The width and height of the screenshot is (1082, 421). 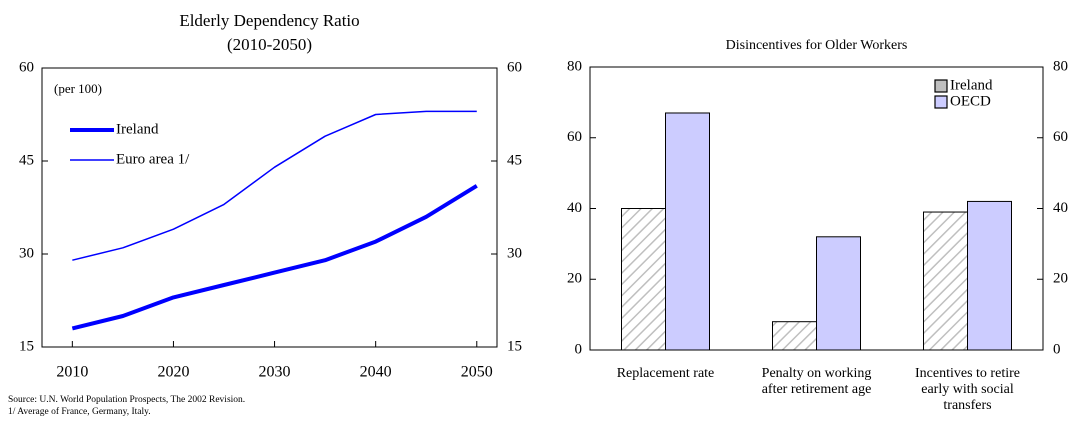 What do you see at coordinates (173, 372) in the screenshot?
I see `x-tick-label: 2020` at bounding box center [173, 372].